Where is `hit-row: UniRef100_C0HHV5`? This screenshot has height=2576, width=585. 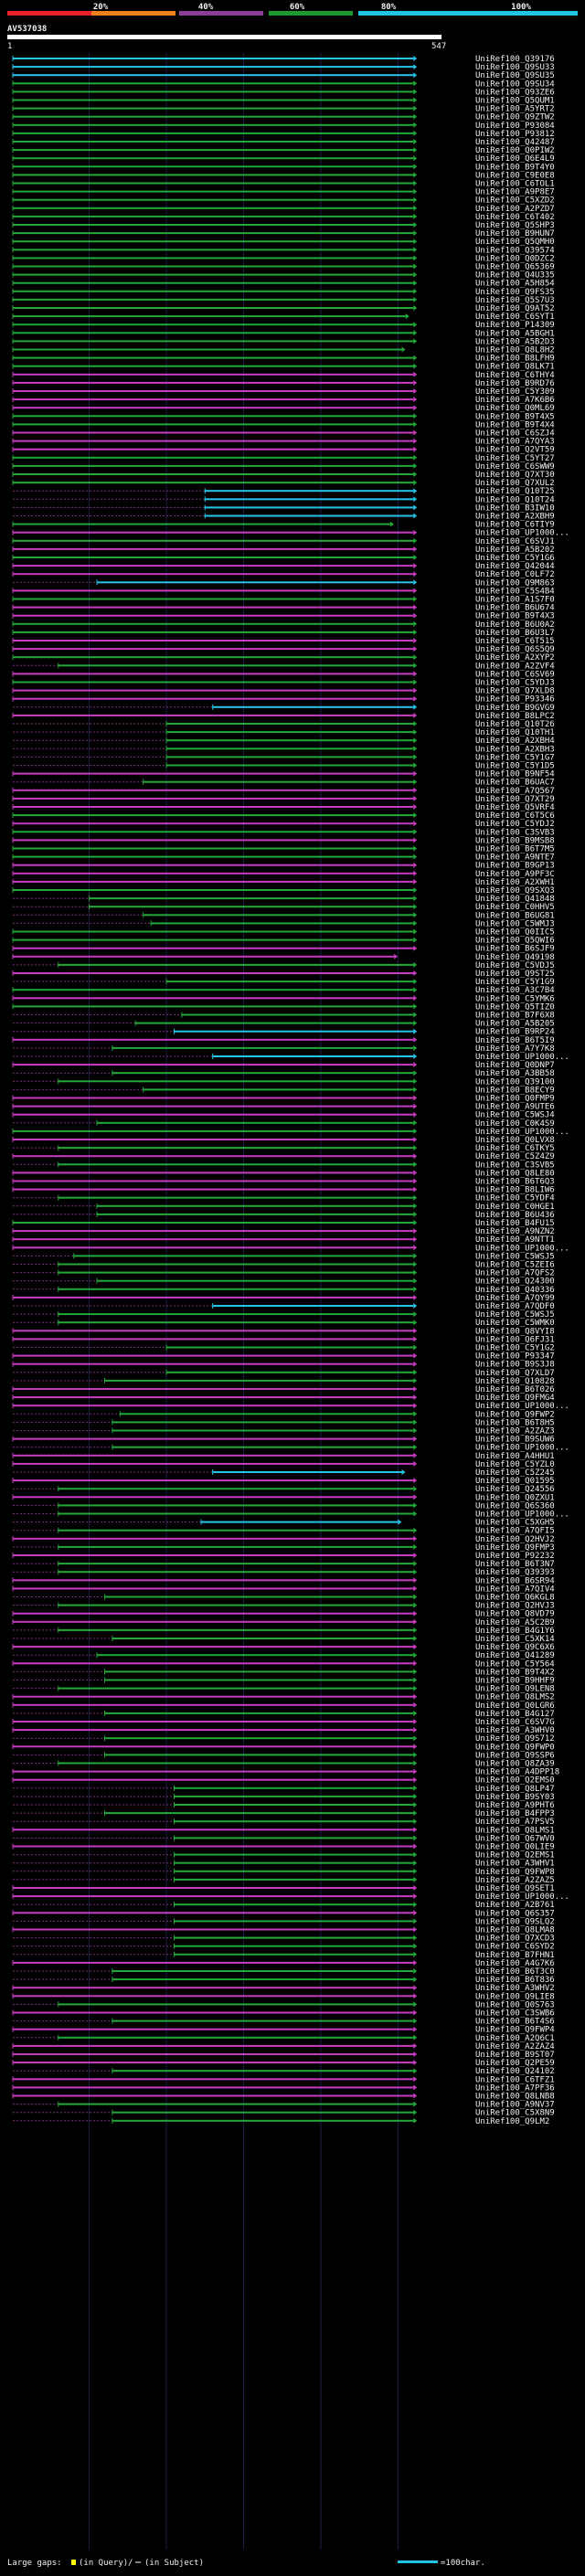
hit-row: UniRef100_C0HHV5 is located at coordinates (284, 907).